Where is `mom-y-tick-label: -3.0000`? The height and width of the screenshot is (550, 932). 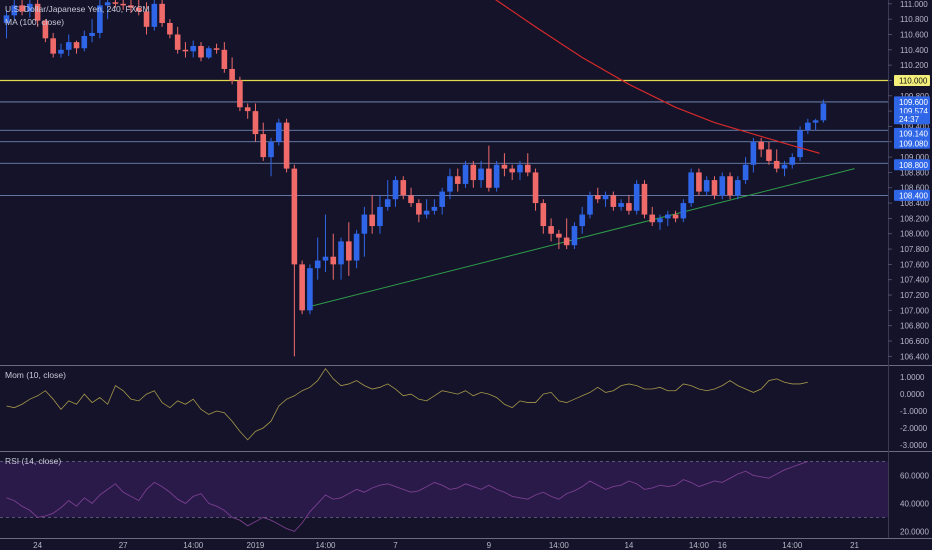 mom-y-tick-label: -3.0000 is located at coordinates (914, 445).